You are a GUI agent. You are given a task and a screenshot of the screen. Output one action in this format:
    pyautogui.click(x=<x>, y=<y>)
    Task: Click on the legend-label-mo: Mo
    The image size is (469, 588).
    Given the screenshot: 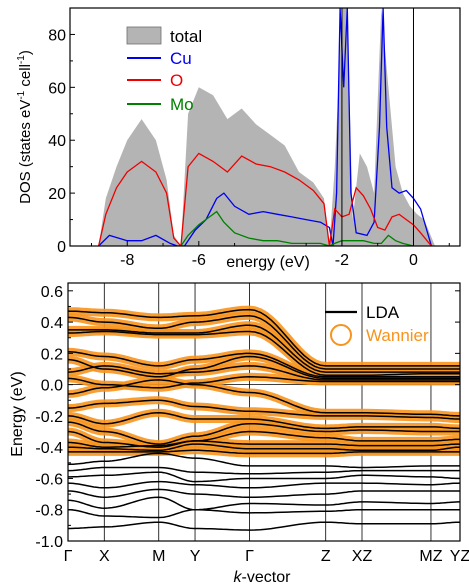 What is the action you would take?
    pyautogui.click(x=182, y=104)
    